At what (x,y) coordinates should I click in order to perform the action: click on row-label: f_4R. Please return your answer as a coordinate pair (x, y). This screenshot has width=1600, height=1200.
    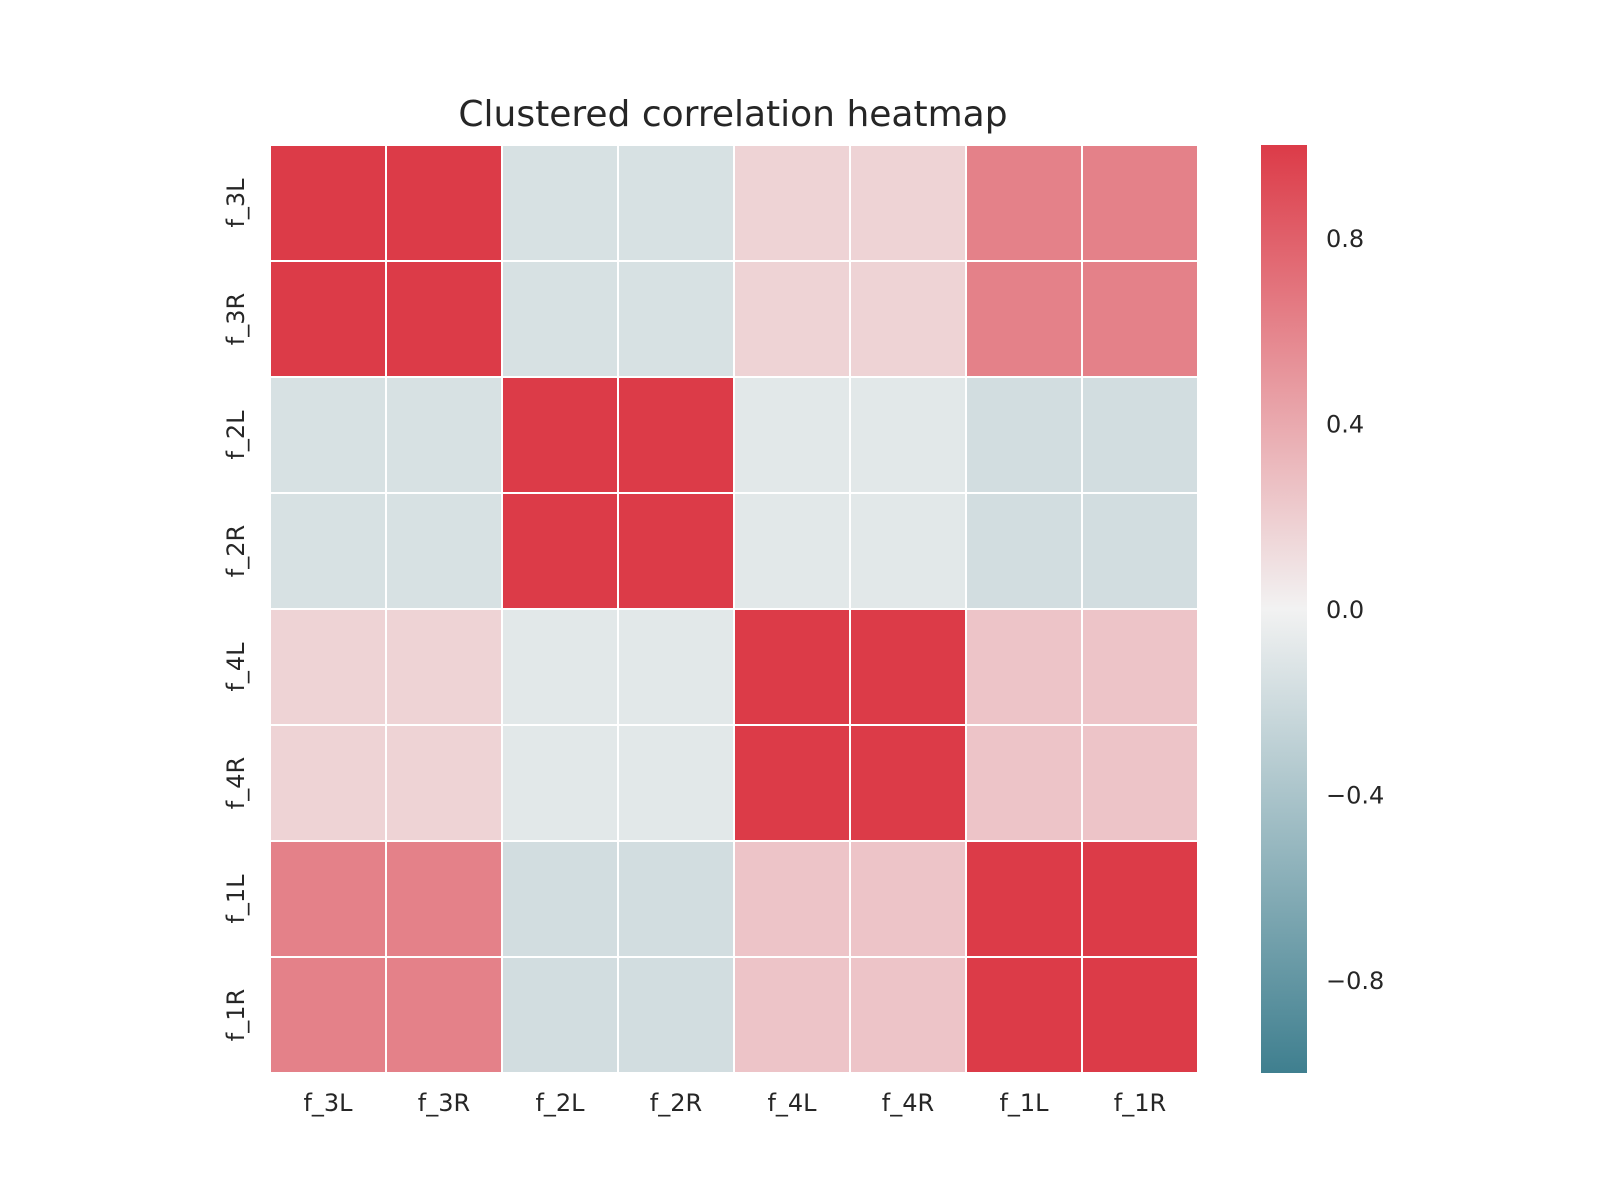
    Looking at the image, I should click on (236, 783).